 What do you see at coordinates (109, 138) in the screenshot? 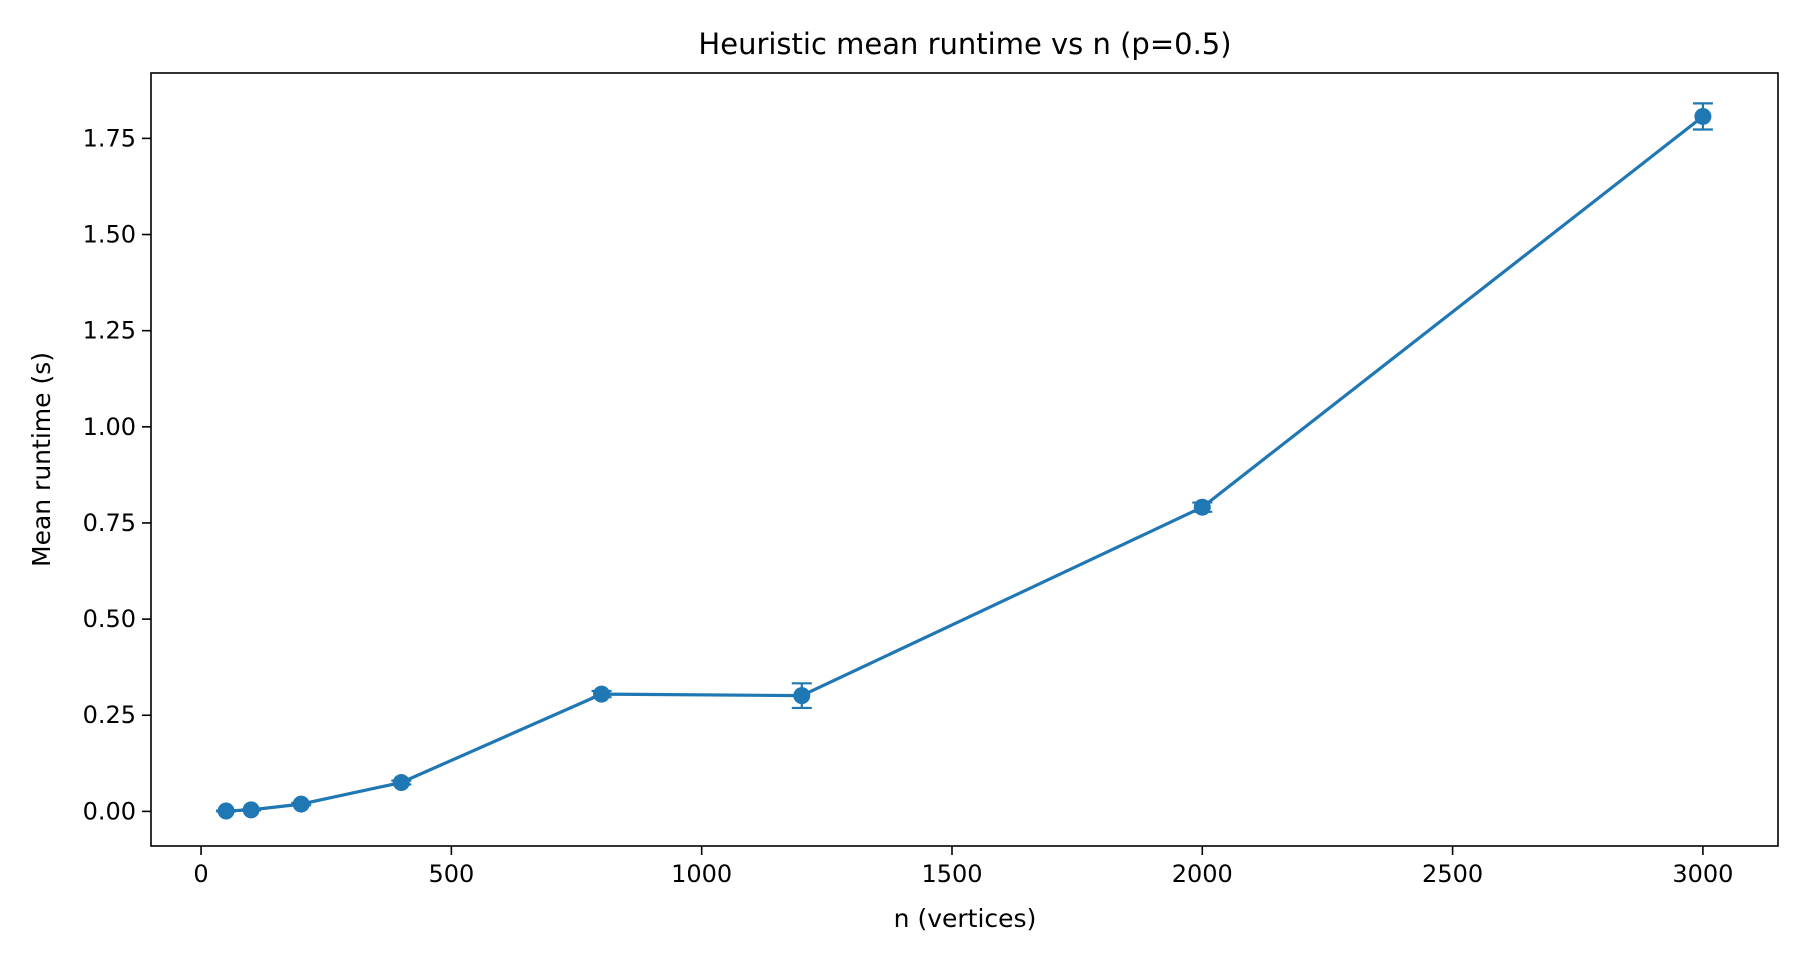
I see `y-tick-label: 1.75` at bounding box center [109, 138].